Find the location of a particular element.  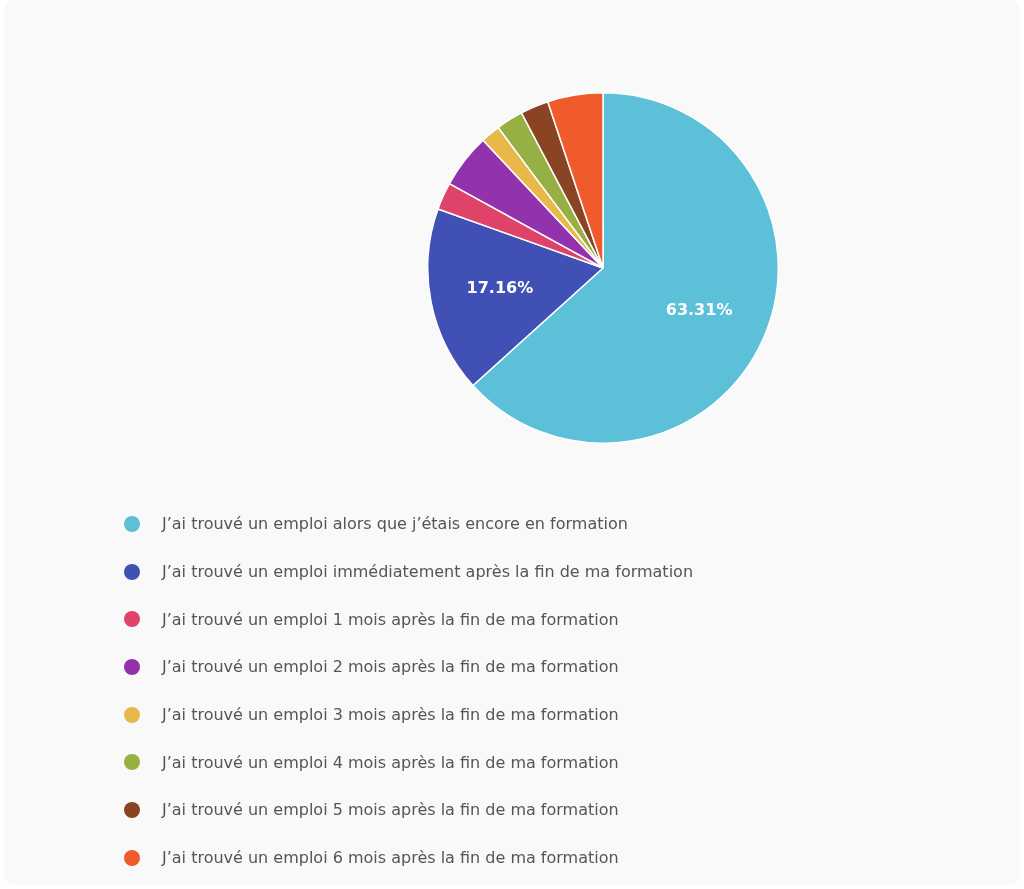

legend-label: J’ai trouvé un emploi 4 mois après la fin de ma formation is located at coordinates (390, 762).